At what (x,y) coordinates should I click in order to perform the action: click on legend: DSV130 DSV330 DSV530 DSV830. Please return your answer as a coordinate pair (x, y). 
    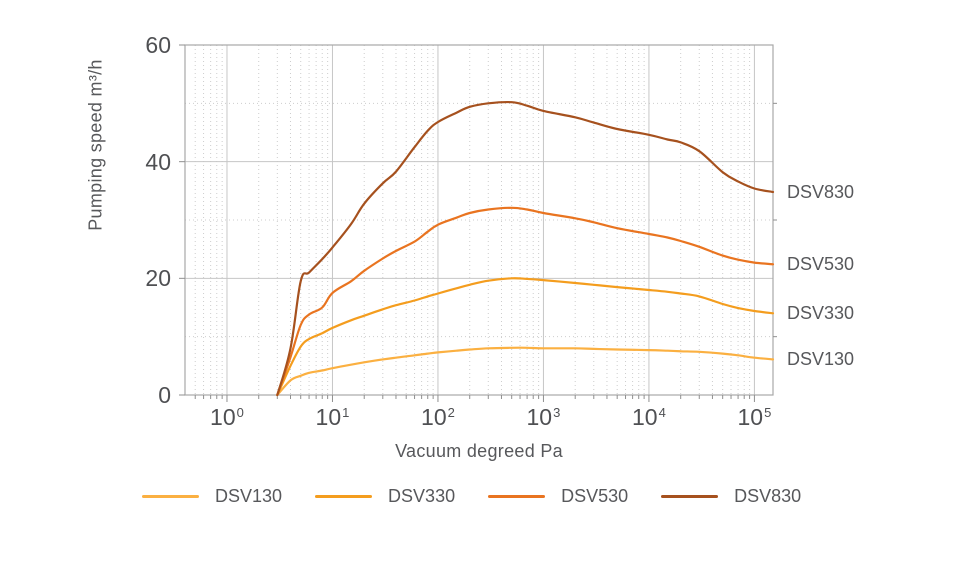
    Looking at the image, I should click on (471, 496).